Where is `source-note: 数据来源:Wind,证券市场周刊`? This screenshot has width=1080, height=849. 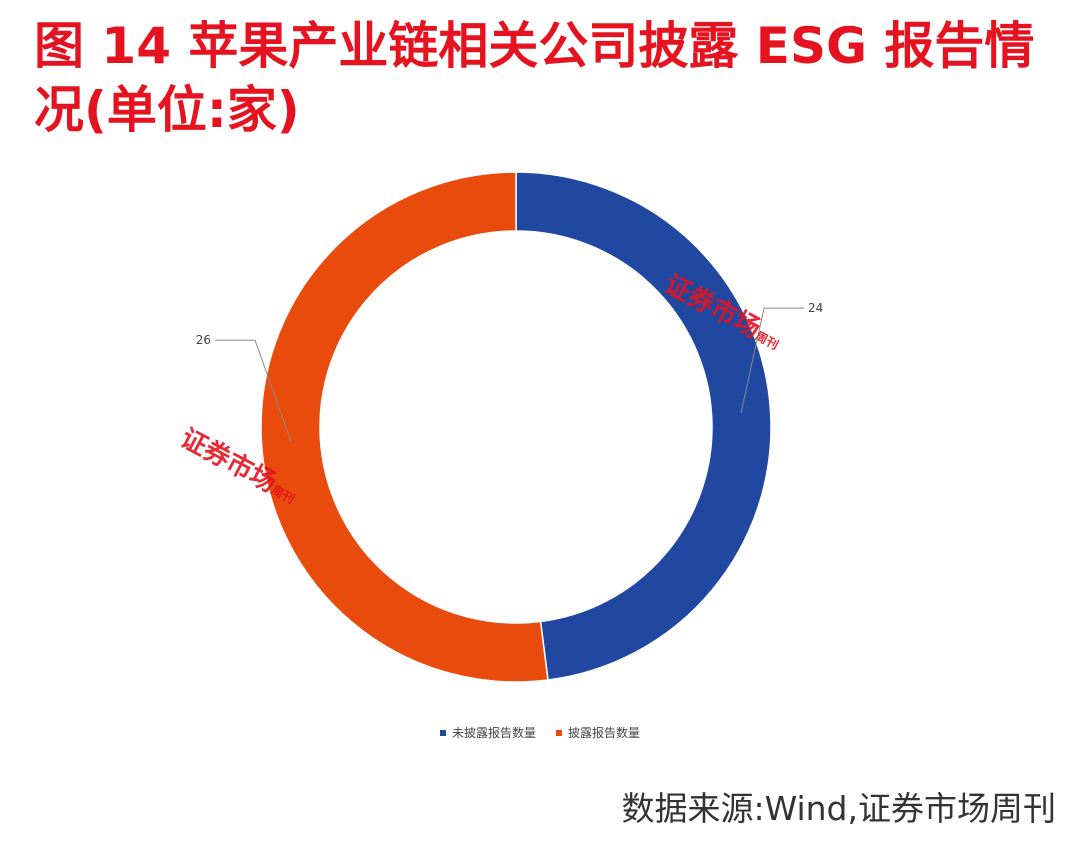 source-note: 数据来源:Wind,证券市场周刊 is located at coordinates (838, 808).